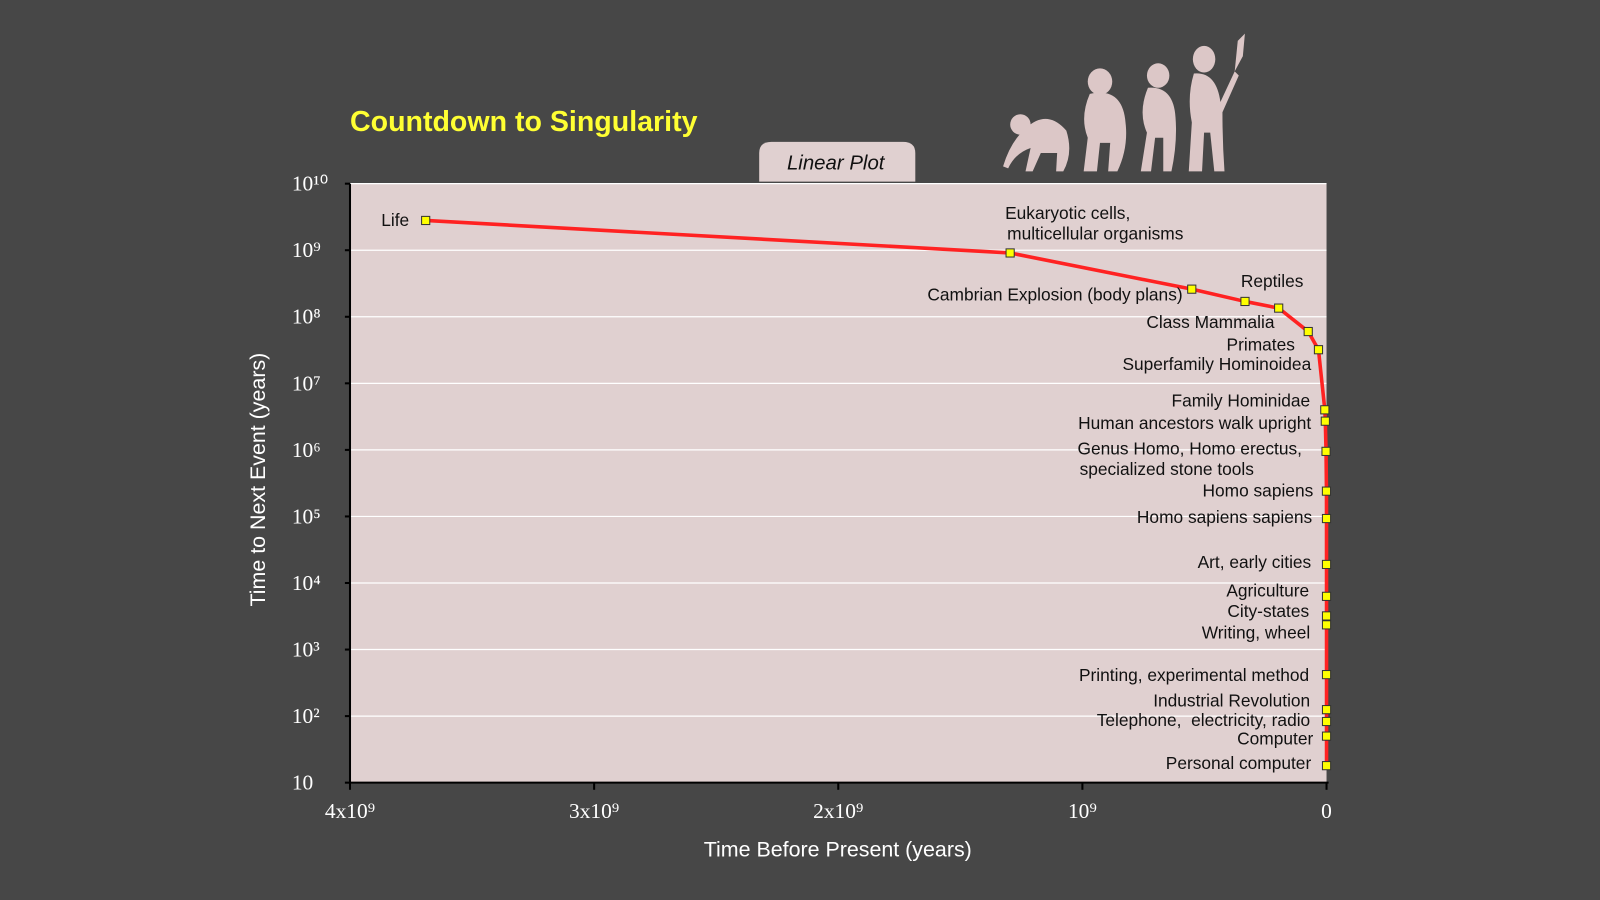  What do you see at coordinates (302, 783) in the screenshot?
I see `y-tick-label: 10` at bounding box center [302, 783].